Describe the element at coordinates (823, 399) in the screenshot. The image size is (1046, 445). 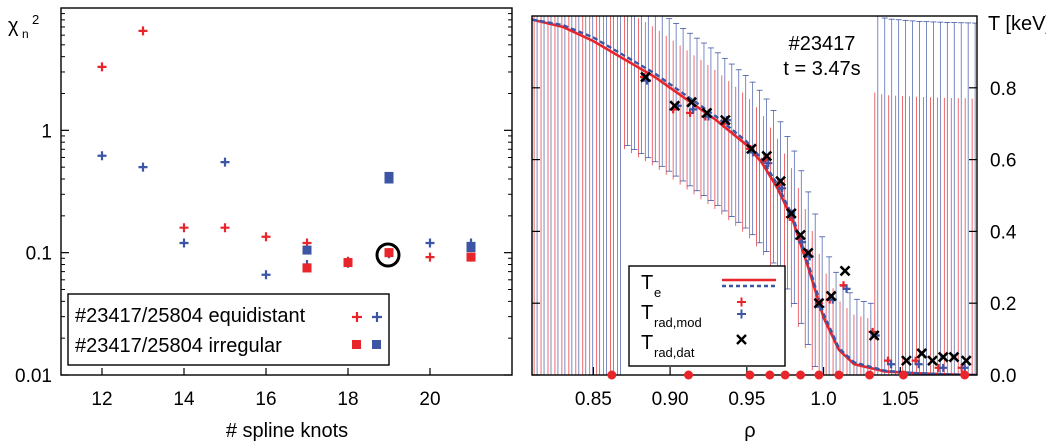
I see `right-x-tick-label: 1.0` at that location.